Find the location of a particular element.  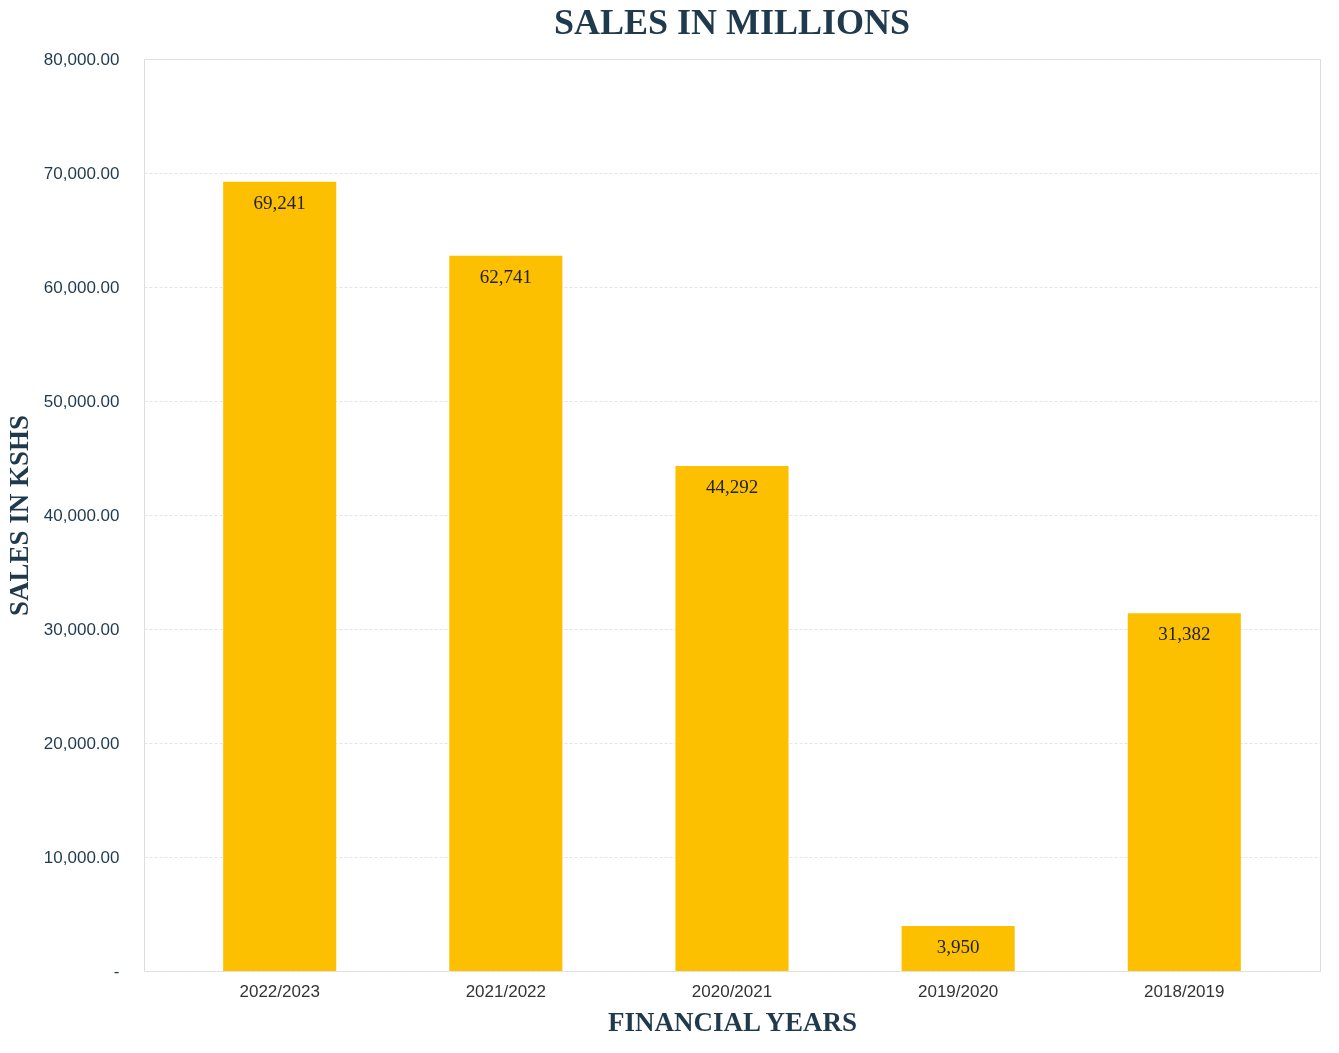

data-label: 44,292 is located at coordinates (732, 487).